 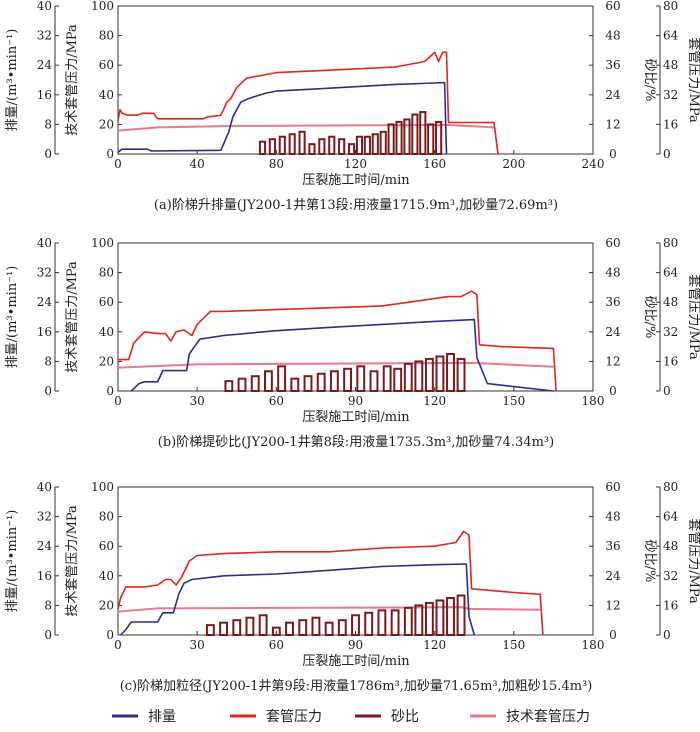 I want to click on casing-tick-label: 80, so click(x=670, y=243).